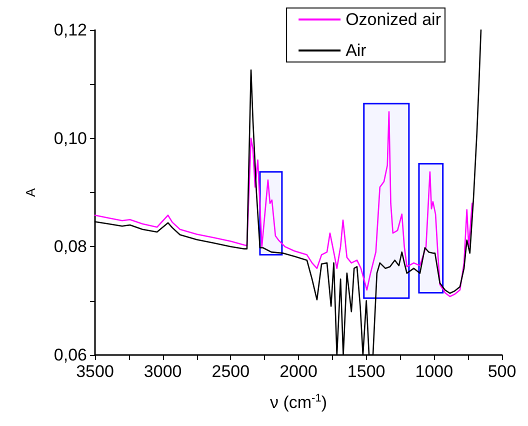 This screenshot has width=528, height=426. Describe the element at coordinates (366, 371) in the screenshot. I see `x-tick-label: 1500` at that location.